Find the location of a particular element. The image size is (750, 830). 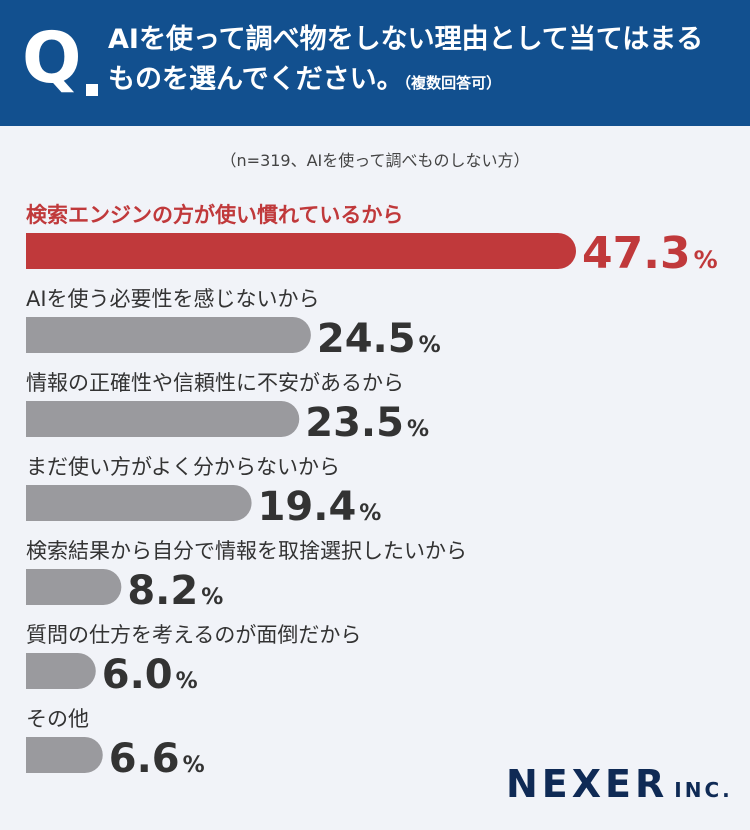

question-text-line2-main: ものを選んでください。 is located at coordinates (256, 79).